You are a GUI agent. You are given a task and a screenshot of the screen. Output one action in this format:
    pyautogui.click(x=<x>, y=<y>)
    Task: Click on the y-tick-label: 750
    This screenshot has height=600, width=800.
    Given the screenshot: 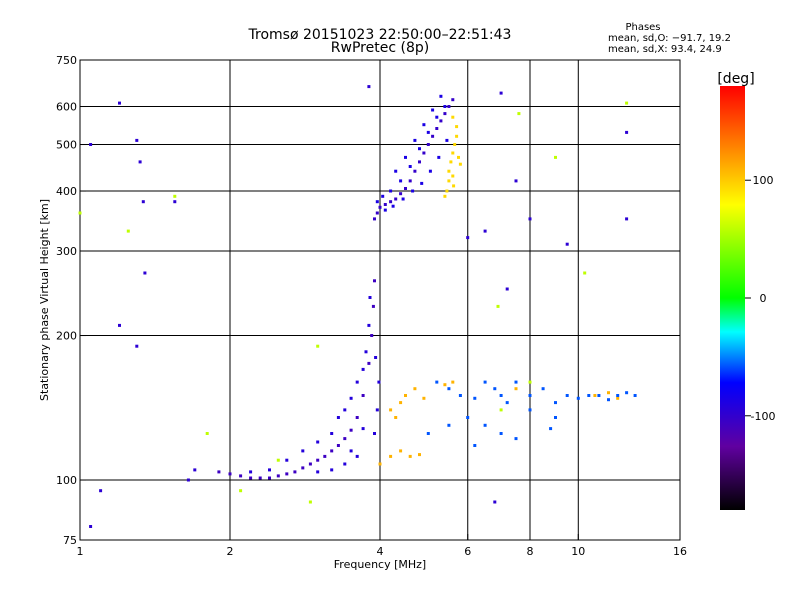 What is the action you would take?
    pyautogui.click(x=66, y=60)
    